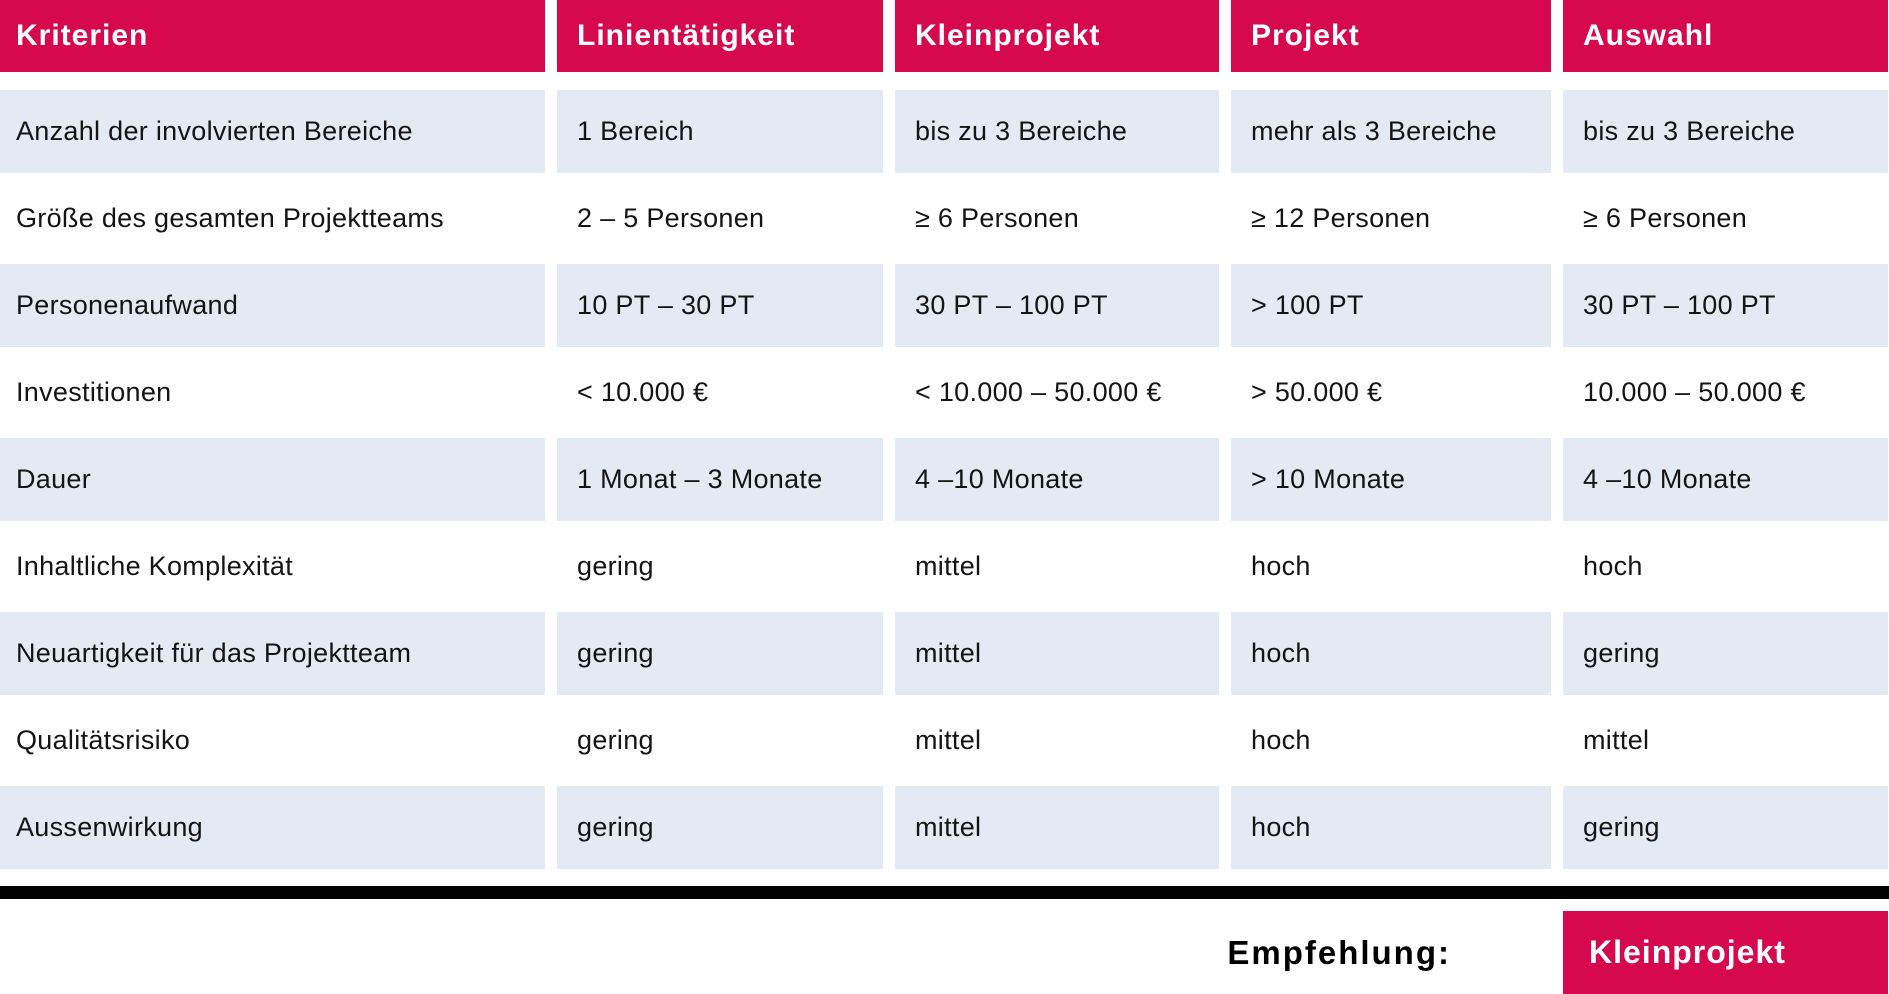 The height and width of the screenshot is (994, 1889). I want to click on recommendation-label: Empfehlung:, so click(1339, 952).